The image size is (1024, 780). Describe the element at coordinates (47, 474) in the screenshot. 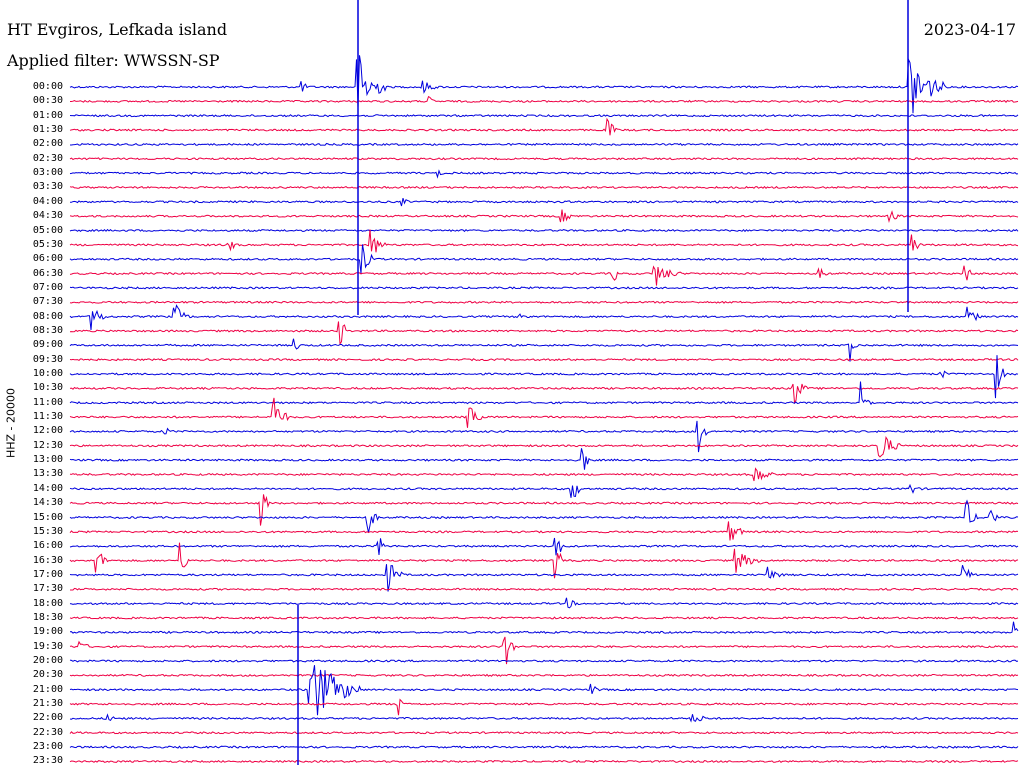

I see `time-label: 13:30` at that location.